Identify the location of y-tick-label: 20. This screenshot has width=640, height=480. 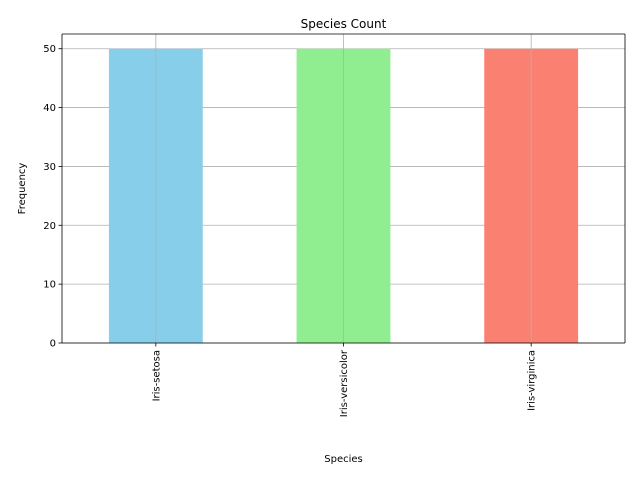
(49, 226).